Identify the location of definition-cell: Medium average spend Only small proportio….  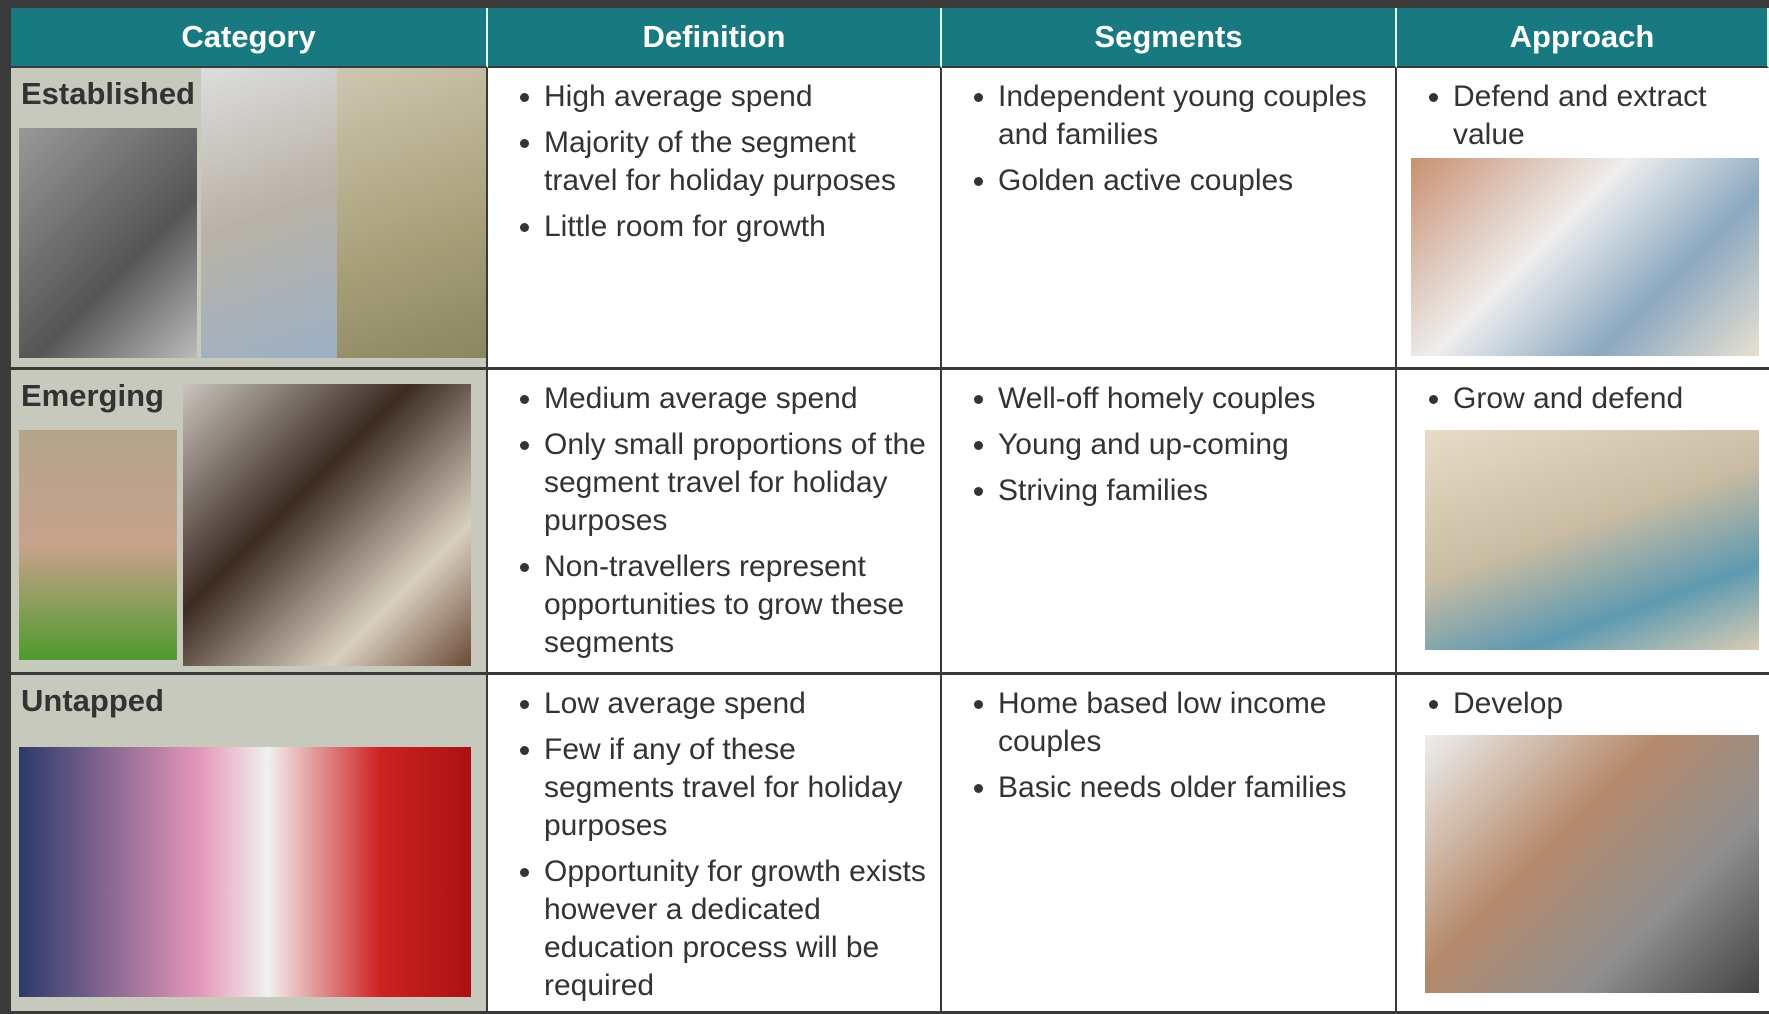
(715, 522).